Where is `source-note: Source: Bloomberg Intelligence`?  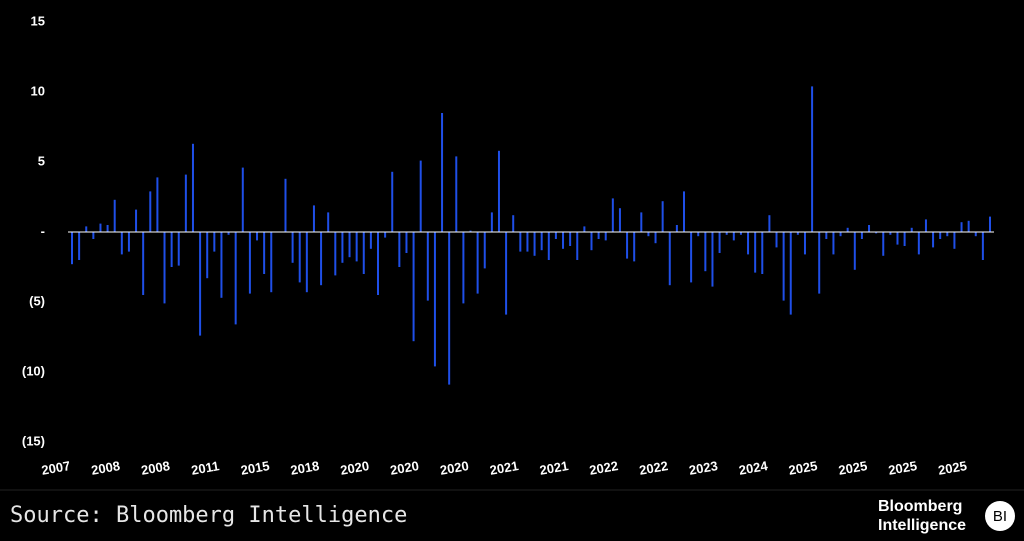 source-note: Source: Bloomberg Intelligence is located at coordinates (208, 515).